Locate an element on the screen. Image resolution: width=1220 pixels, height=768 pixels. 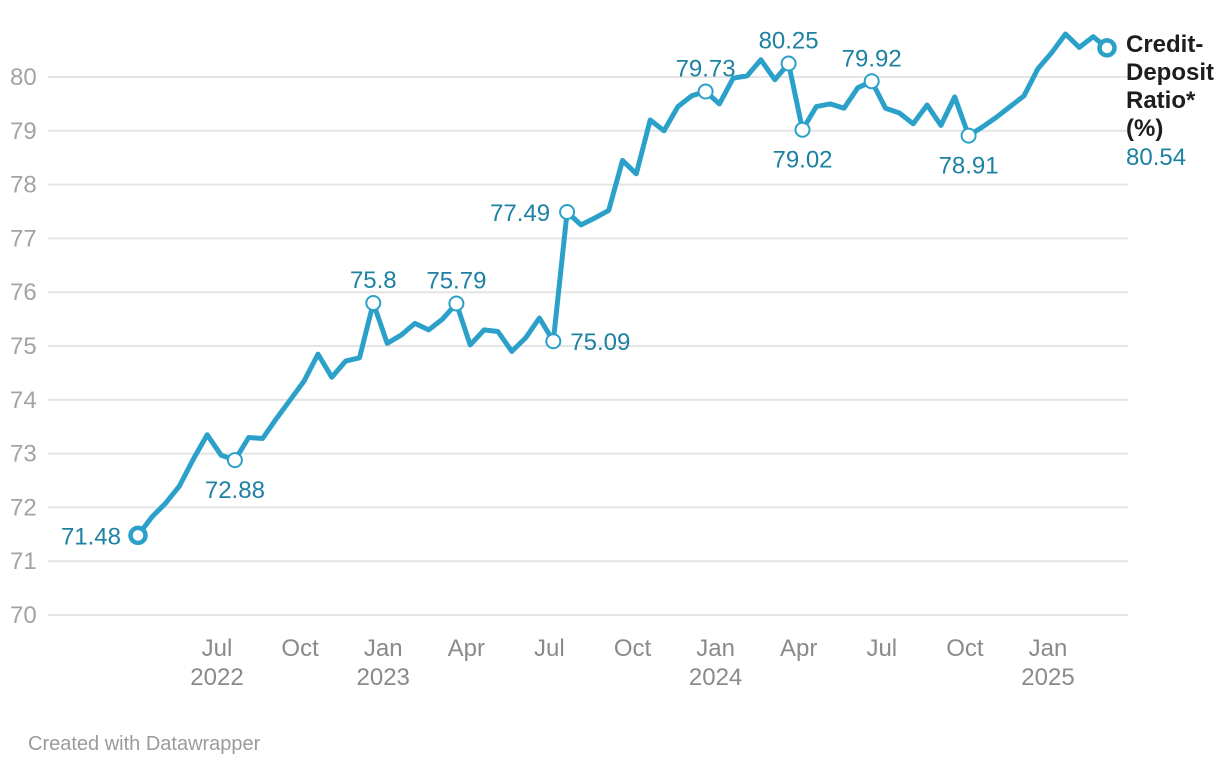
y-tick-label: 77 is located at coordinates (23, 238).